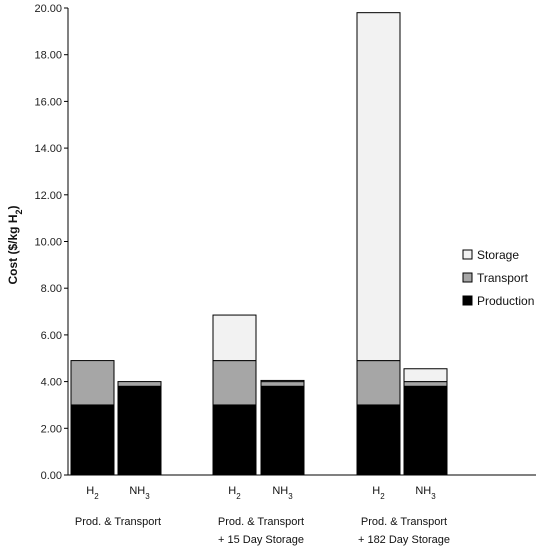 Image resolution: width=541 pixels, height=550 pixels. What do you see at coordinates (404, 540) in the screenshot?
I see `x-group-sublabel: + 182 Day Storage` at bounding box center [404, 540].